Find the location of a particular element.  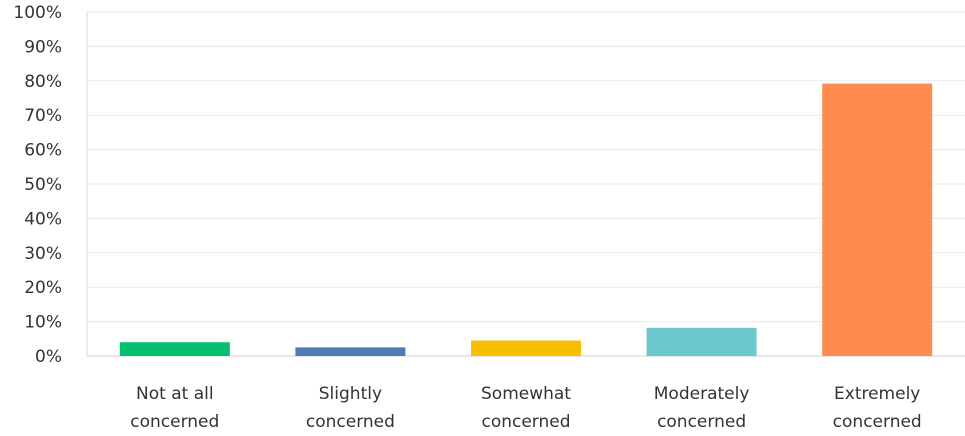

y-tick-label: 100% is located at coordinates (37, 13).